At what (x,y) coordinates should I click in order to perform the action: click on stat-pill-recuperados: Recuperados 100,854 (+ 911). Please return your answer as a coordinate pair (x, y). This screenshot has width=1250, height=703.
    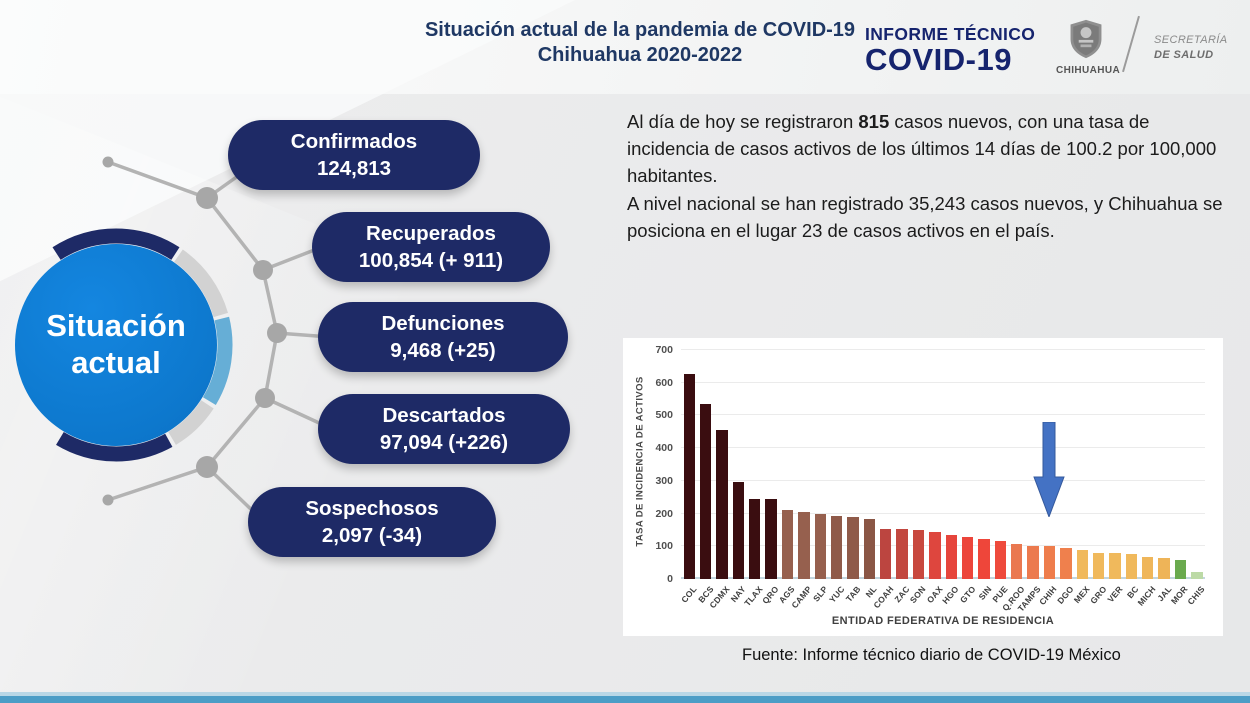
    Looking at the image, I should click on (431, 247).